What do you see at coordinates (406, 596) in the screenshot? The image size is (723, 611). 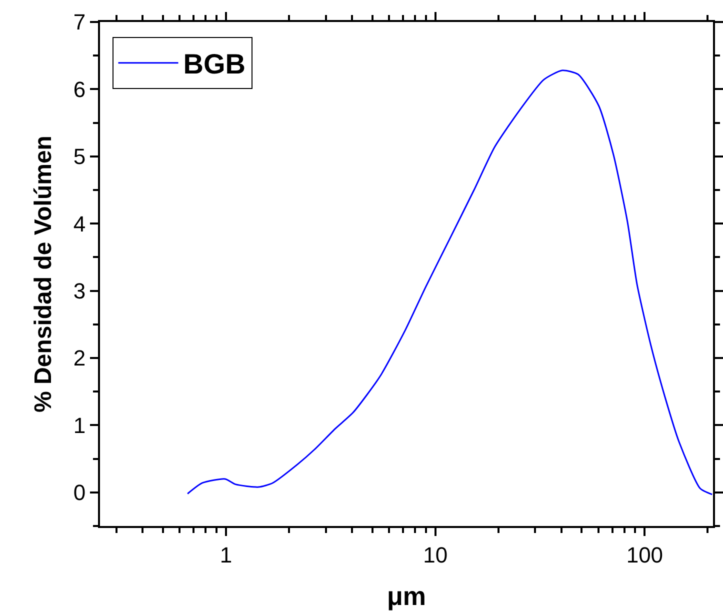 I see `x-axis-title: μm` at bounding box center [406, 596].